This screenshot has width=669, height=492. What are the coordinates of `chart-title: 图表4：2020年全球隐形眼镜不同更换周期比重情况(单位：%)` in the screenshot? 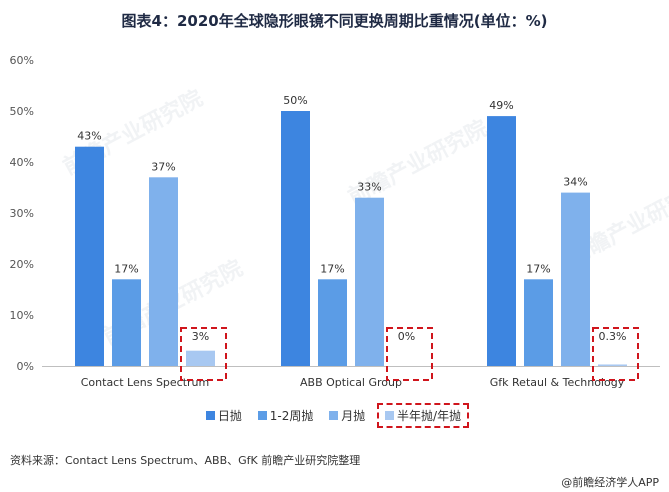 It's located at (334, 21).